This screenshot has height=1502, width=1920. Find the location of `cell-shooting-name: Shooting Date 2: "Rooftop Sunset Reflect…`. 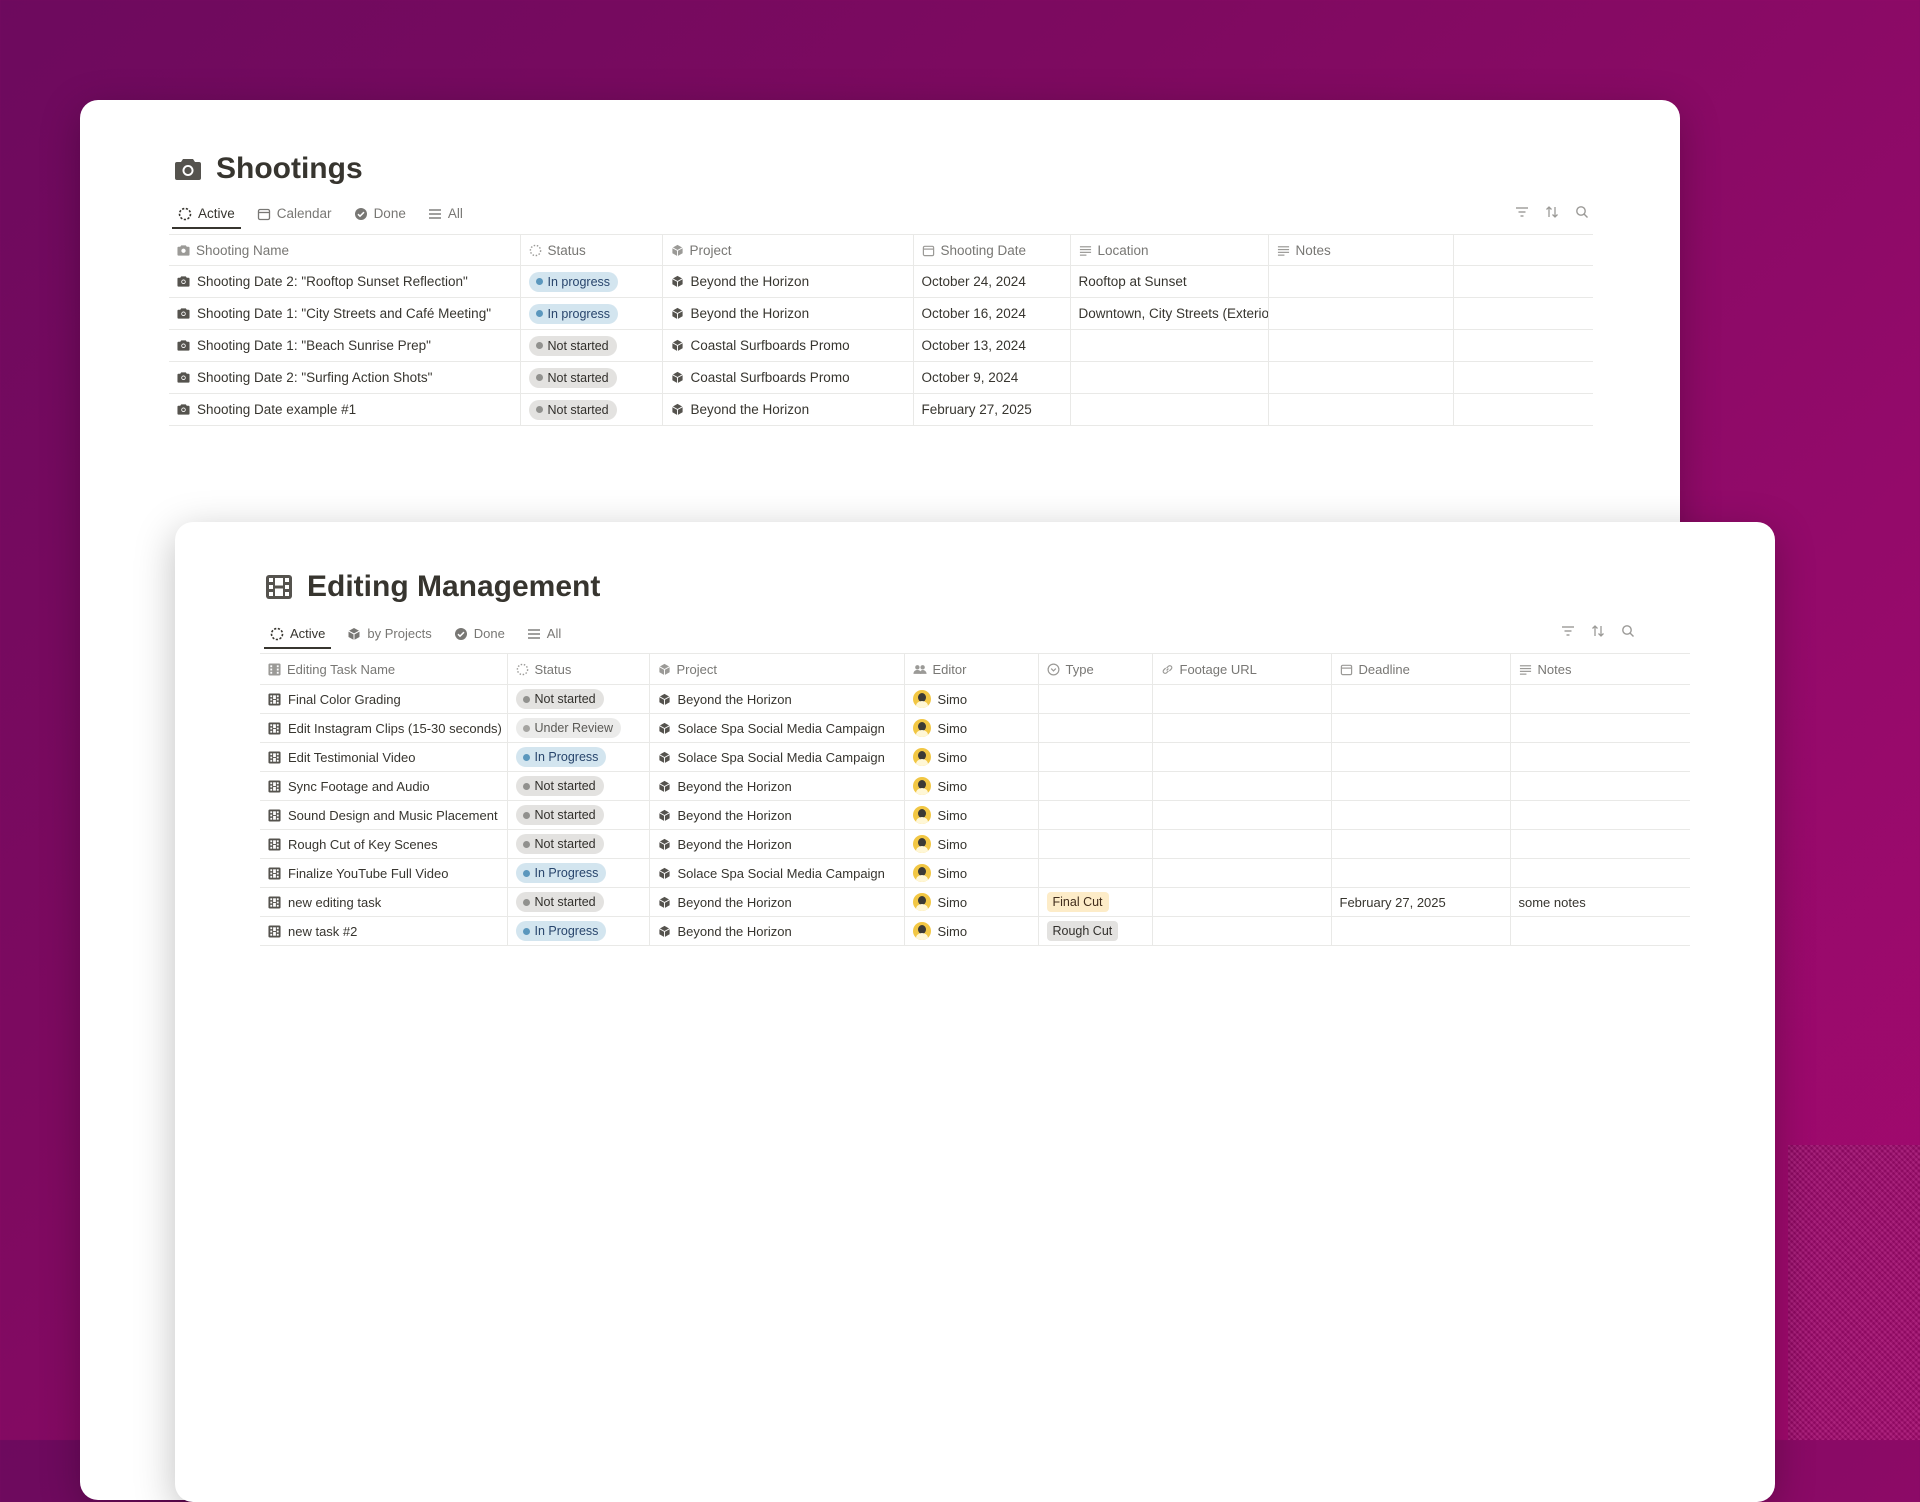

cell-shooting-name: Shooting Date 2: "Rooftop Sunset Reflect… is located at coordinates (345, 281).